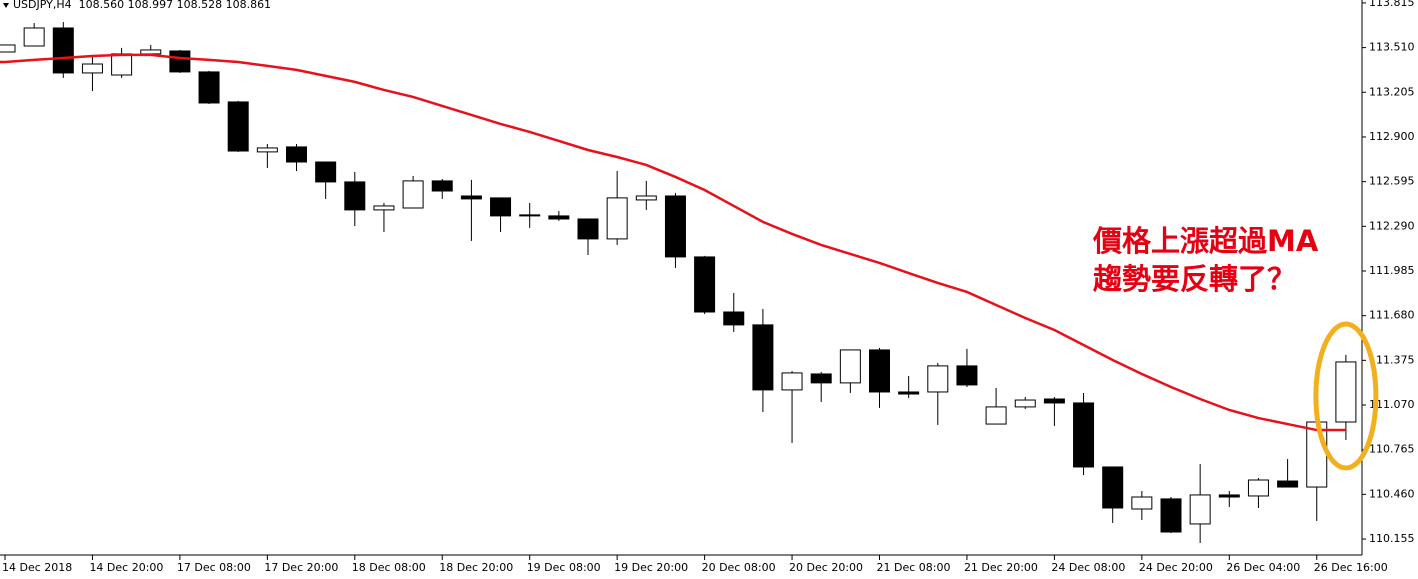 Image resolution: width=1418 pixels, height=579 pixels. I want to click on y-tick-label: 110.460, so click(1392, 493).